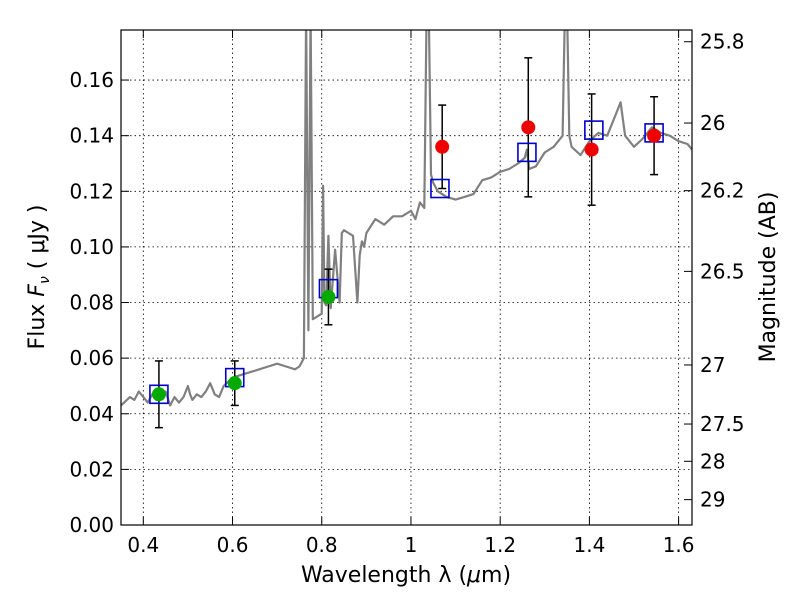 The height and width of the screenshot is (600, 800). What do you see at coordinates (500, 545) in the screenshot?
I see `x-tick-label: 1.2` at bounding box center [500, 545].